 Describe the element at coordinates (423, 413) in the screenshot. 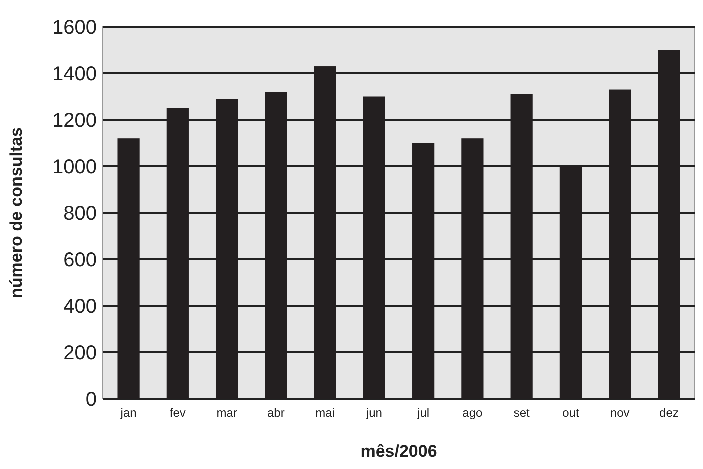

I see `x-tick-label: jul` at that location.